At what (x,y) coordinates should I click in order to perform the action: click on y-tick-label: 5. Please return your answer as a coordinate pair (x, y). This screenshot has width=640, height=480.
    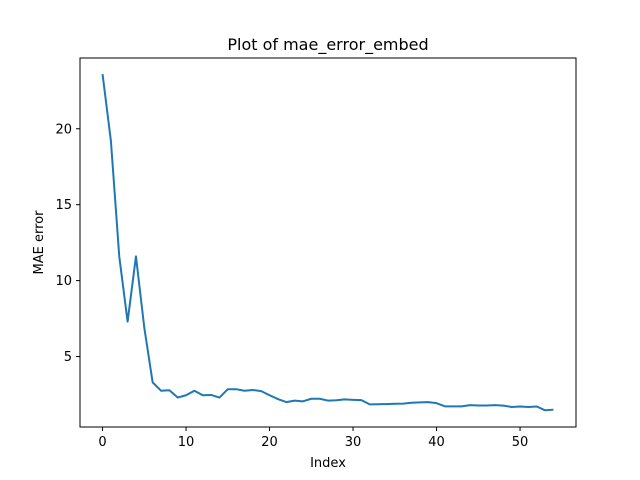
    Looking at the image, I should click on (68, 357).